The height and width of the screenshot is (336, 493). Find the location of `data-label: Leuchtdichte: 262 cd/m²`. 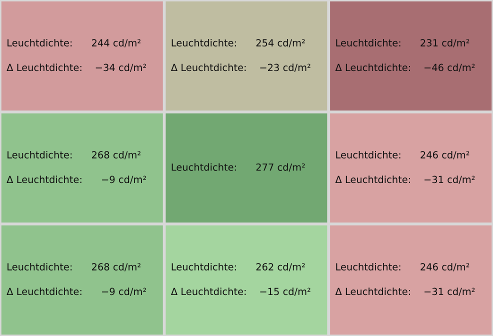

data-label: Leuchtdichte: 262 cd/m² is located at coordinates (238, 267).